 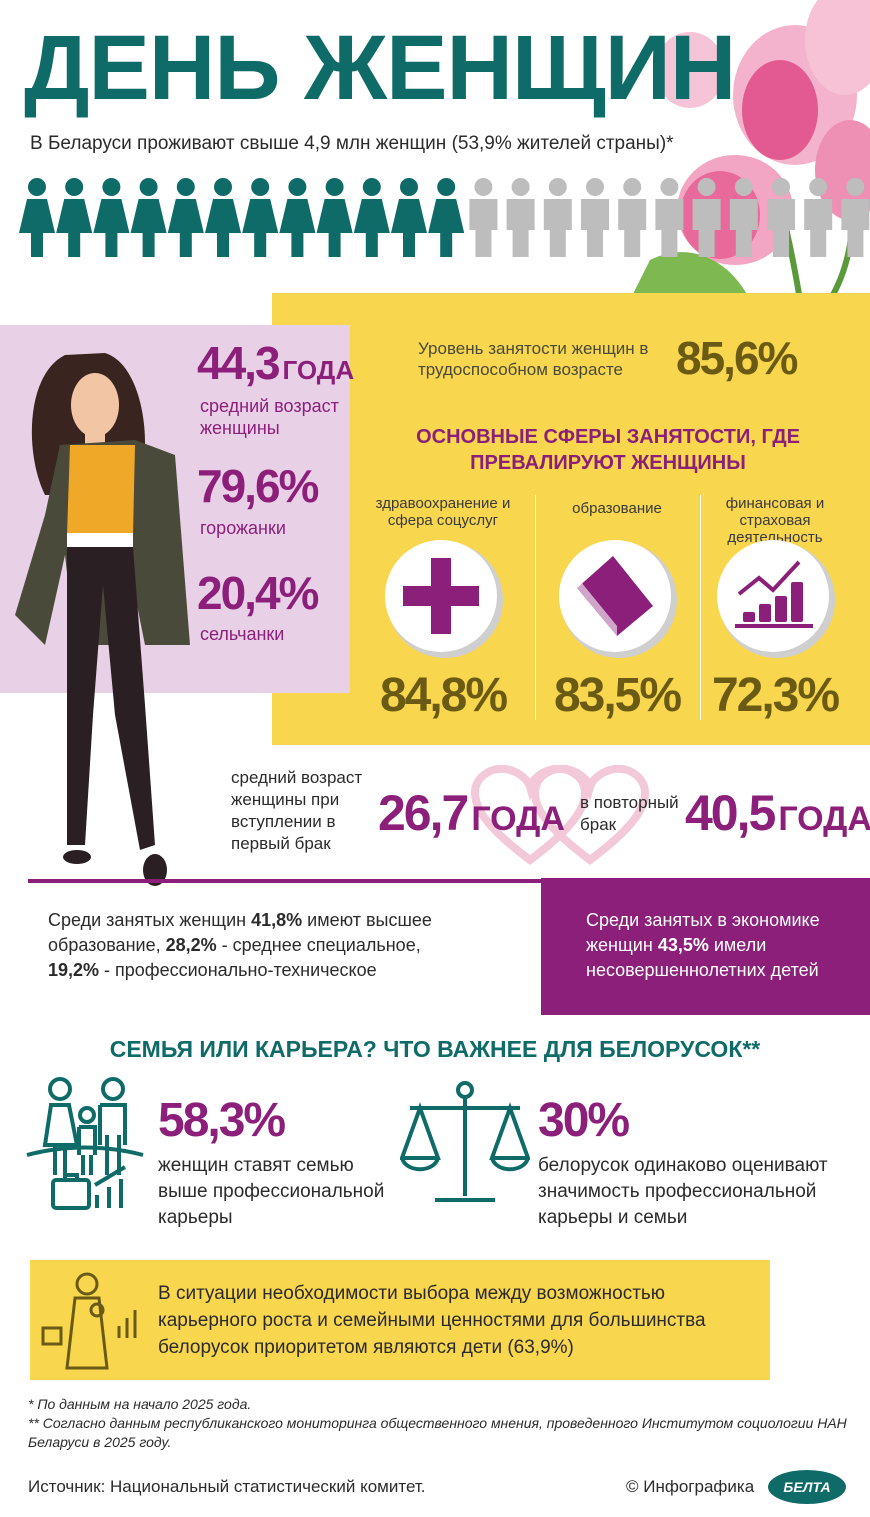 What do you see at coordinates (690, 1486) in the screenshot?
I see `credit: © Инфографика` at bounding box center [690, 1486].